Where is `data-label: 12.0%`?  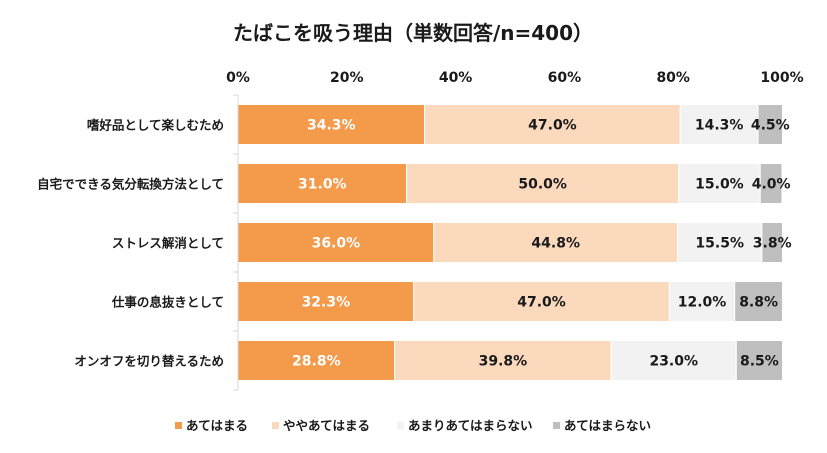
data-label: 12.0% is located at coordinates (702, 303).